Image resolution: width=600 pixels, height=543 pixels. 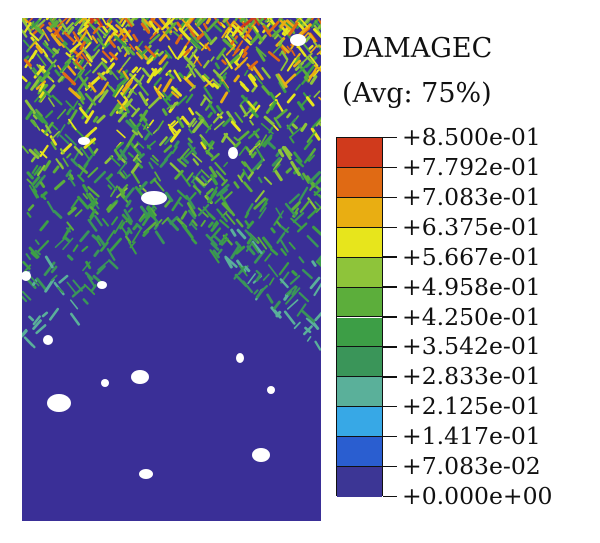 What do you see at coordinates (462, 257) in the screenshot?
I see `legend-level-label: +5.667e-01` at bounding box center [462, 257].